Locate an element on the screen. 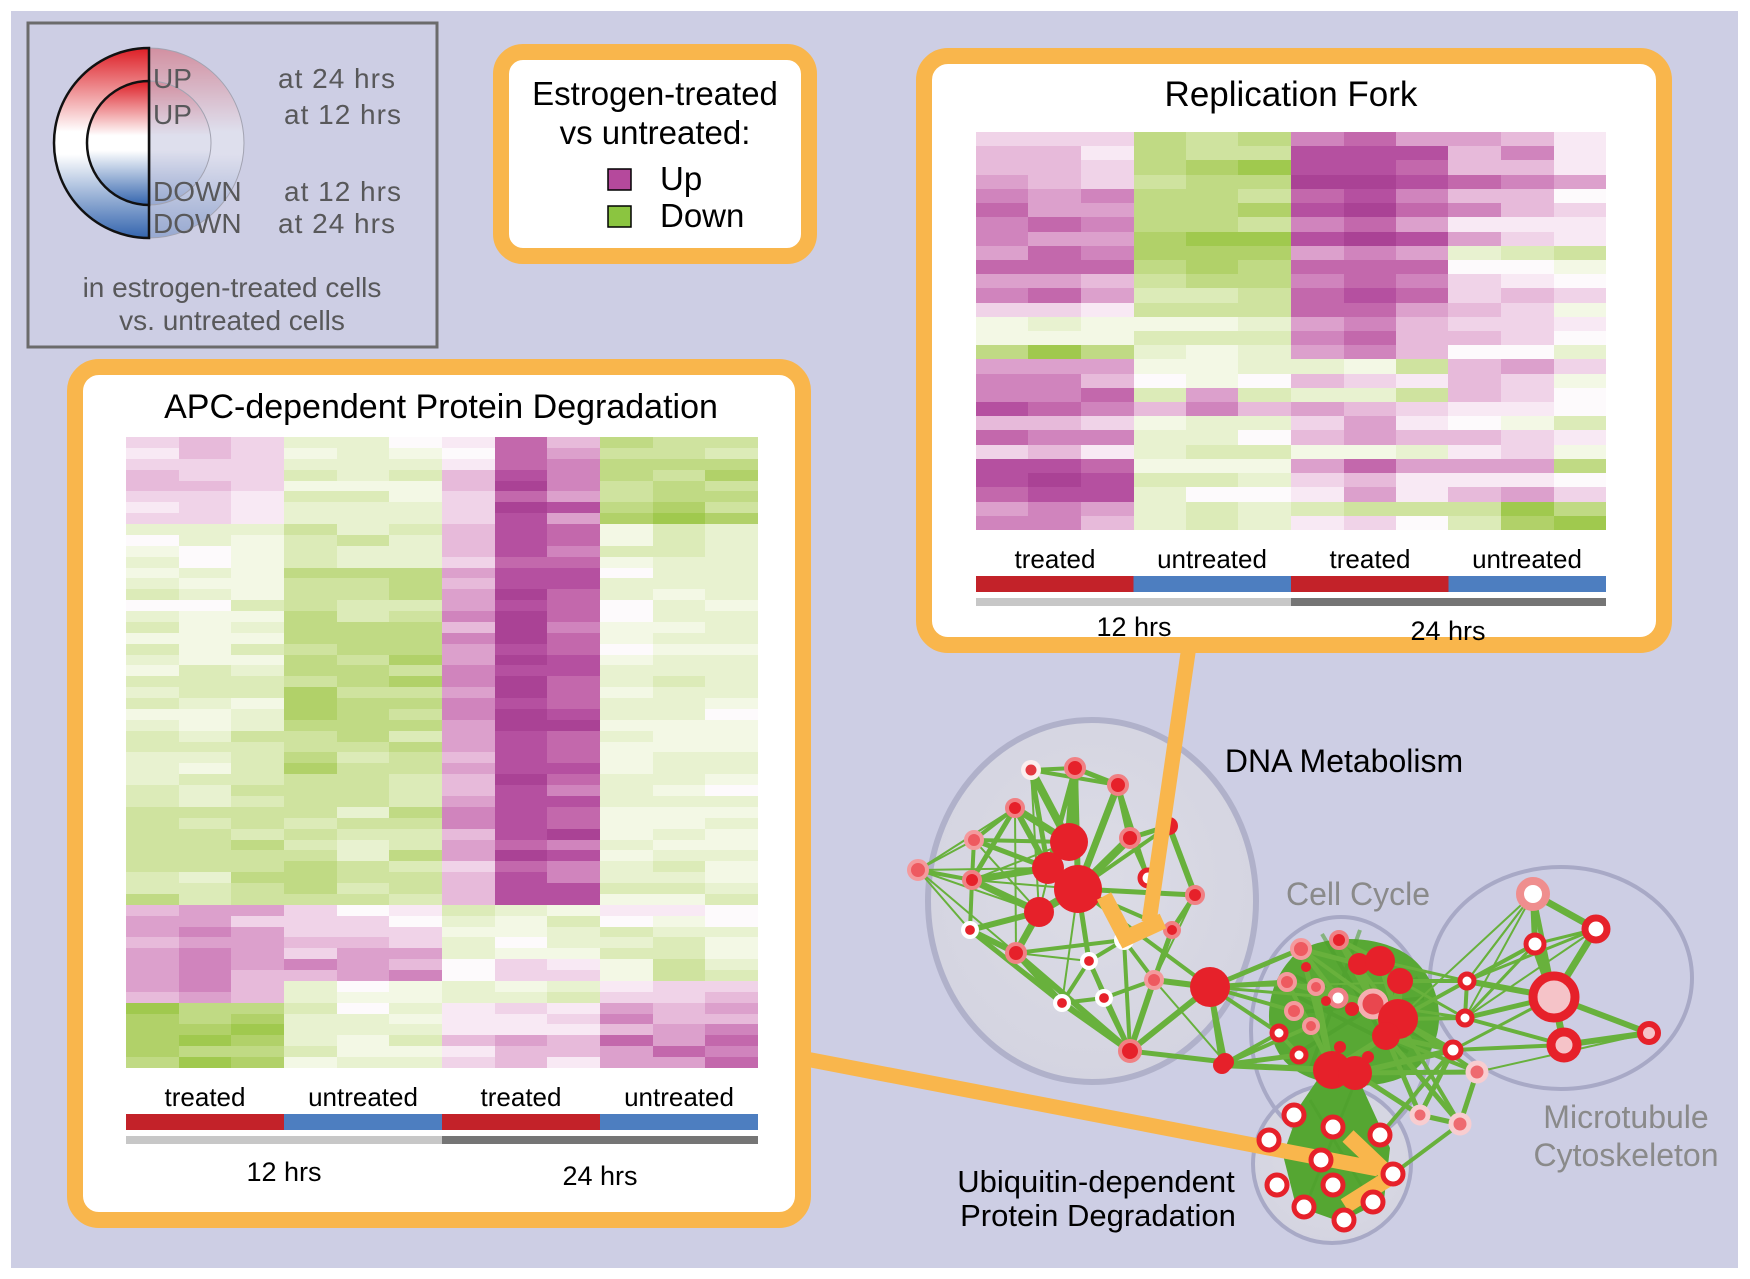 The height and width of the screenshot is (1279, 1750). svg-text: Cell Cycle is located at coordinates (1358, 894).